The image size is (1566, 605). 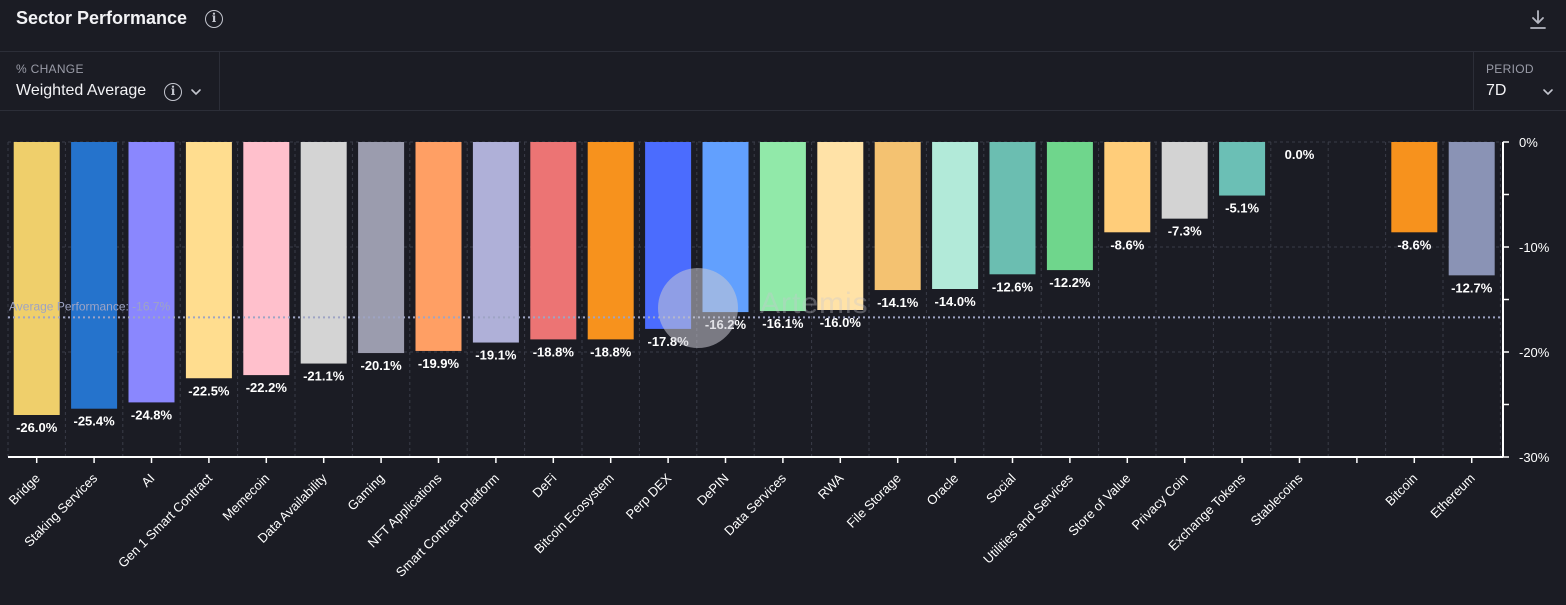 What do you see at coordinates (544, 485) in the screenshot?
I see `x-tick-label: DeFi` at bounding box center [544, 485].